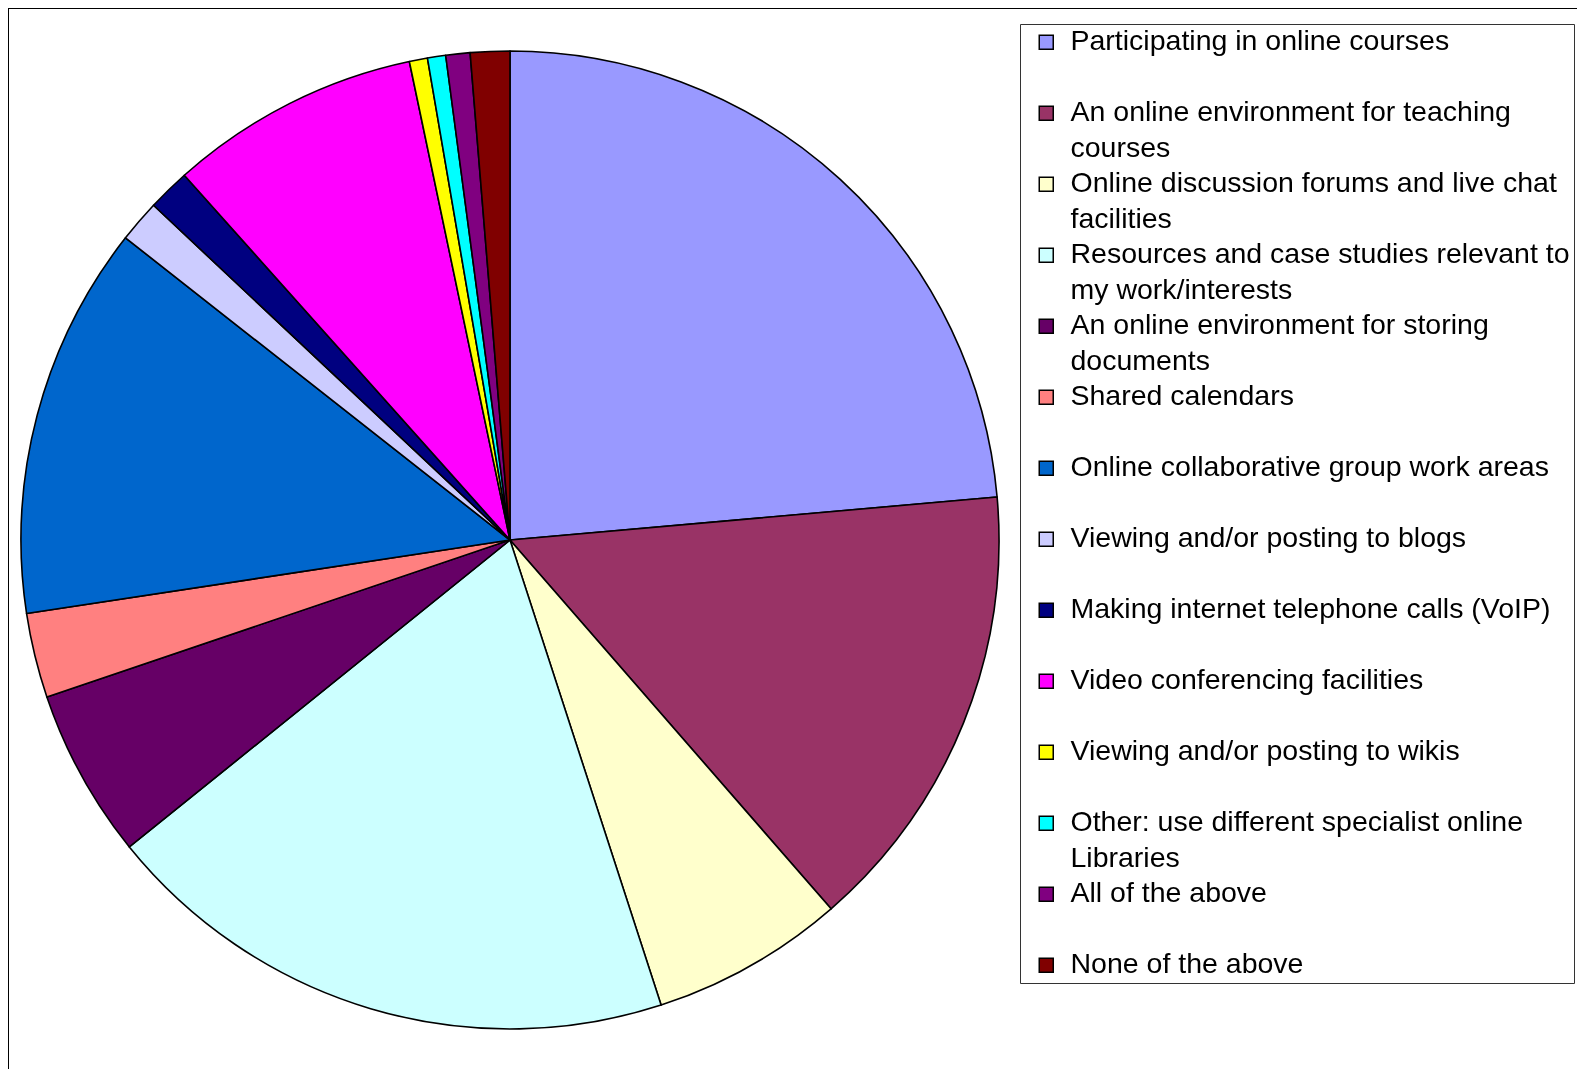 This screenshot has width=1577, height=1069. Describe the element at coordinates (1310, 608) in the screenshot. I see `legend-label: Making internet telephone calls (VoIP)` at that location.